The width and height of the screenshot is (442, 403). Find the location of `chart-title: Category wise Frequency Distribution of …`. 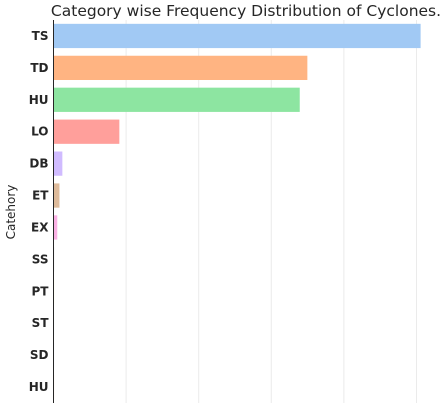

chart-title: Category wise Frequency Distribution of … is located at coordinates (246, 11).